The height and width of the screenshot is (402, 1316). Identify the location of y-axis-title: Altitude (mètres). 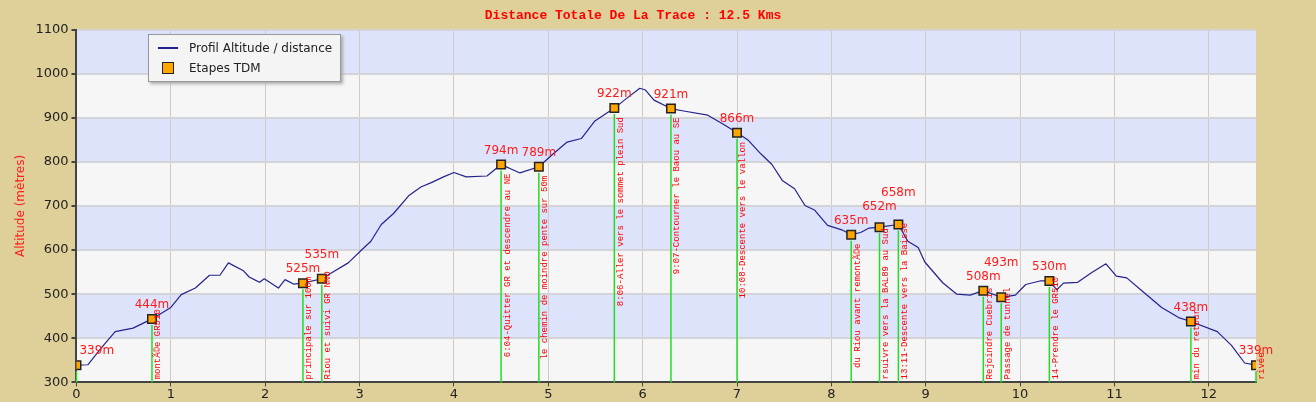
(20, 206).